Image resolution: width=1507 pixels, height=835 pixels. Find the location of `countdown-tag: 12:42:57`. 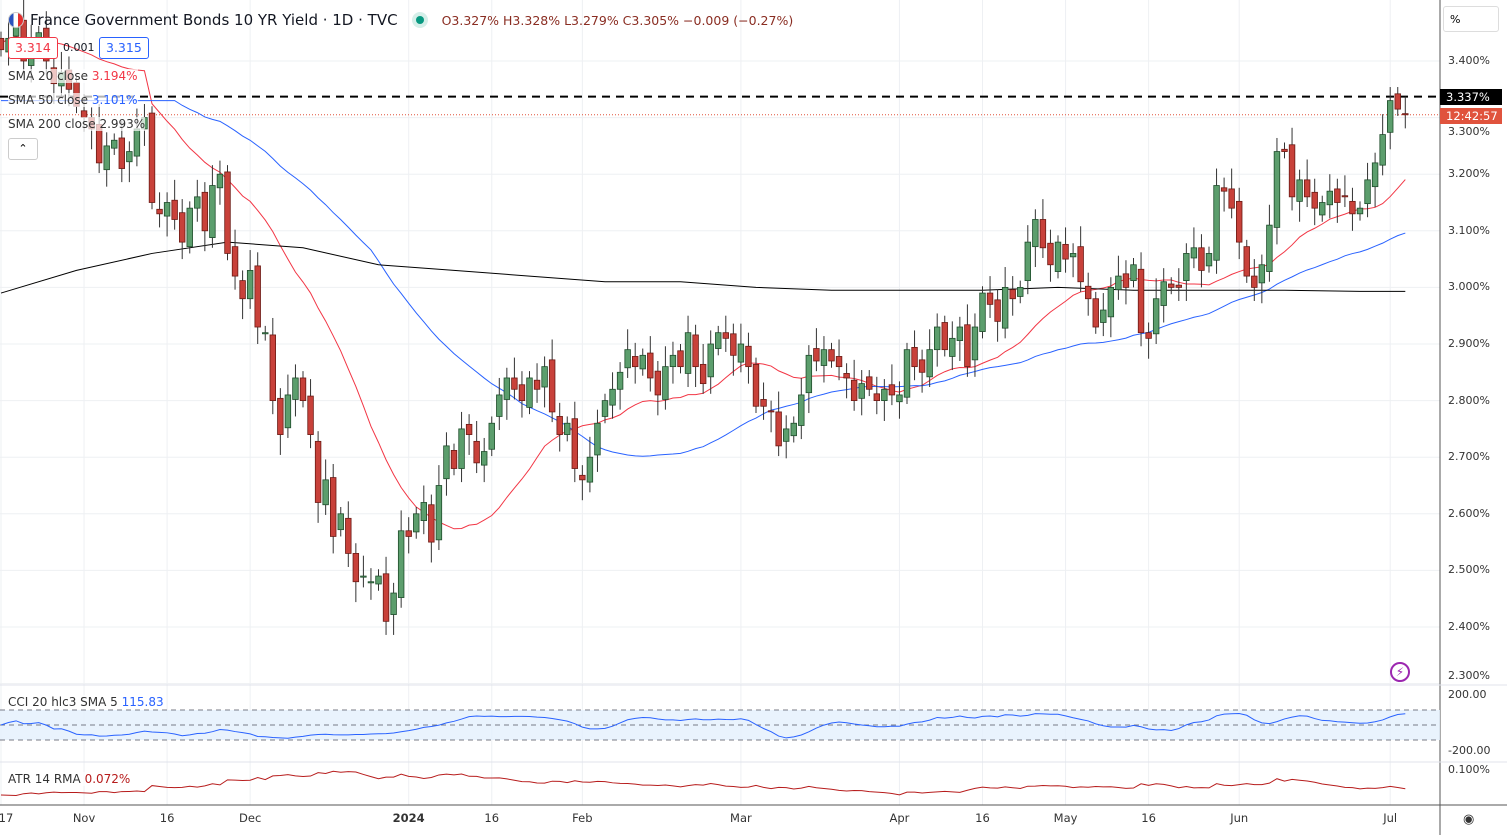

countdown-tag: 12:42:57 is located at coordinates (1471, 116).